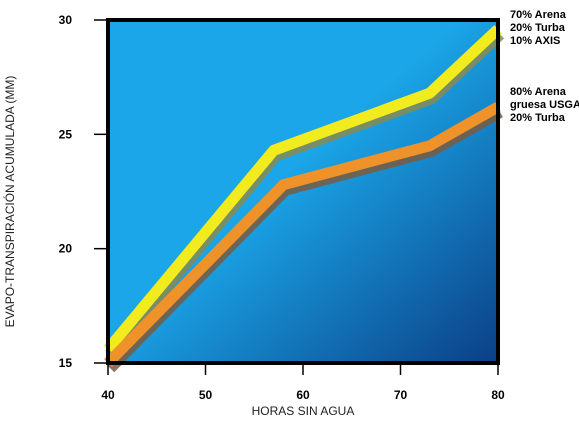 Image resolution: width=579 pixels, height=422 pixels. What do you see at coordinates (303, 411) in the screenshot?
I see `x-axis-title: HORAS SIN AGUA` at bounding box center [303, 411].